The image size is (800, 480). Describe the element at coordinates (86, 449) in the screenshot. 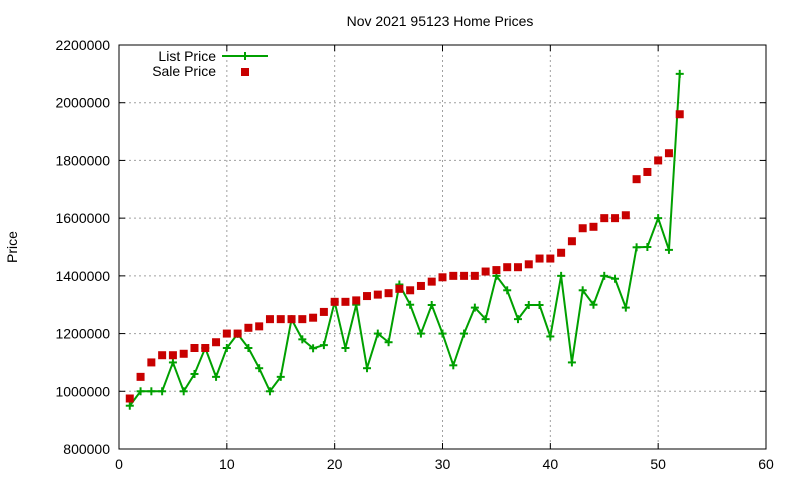

I see `y-tick-label: 800000` at that location.